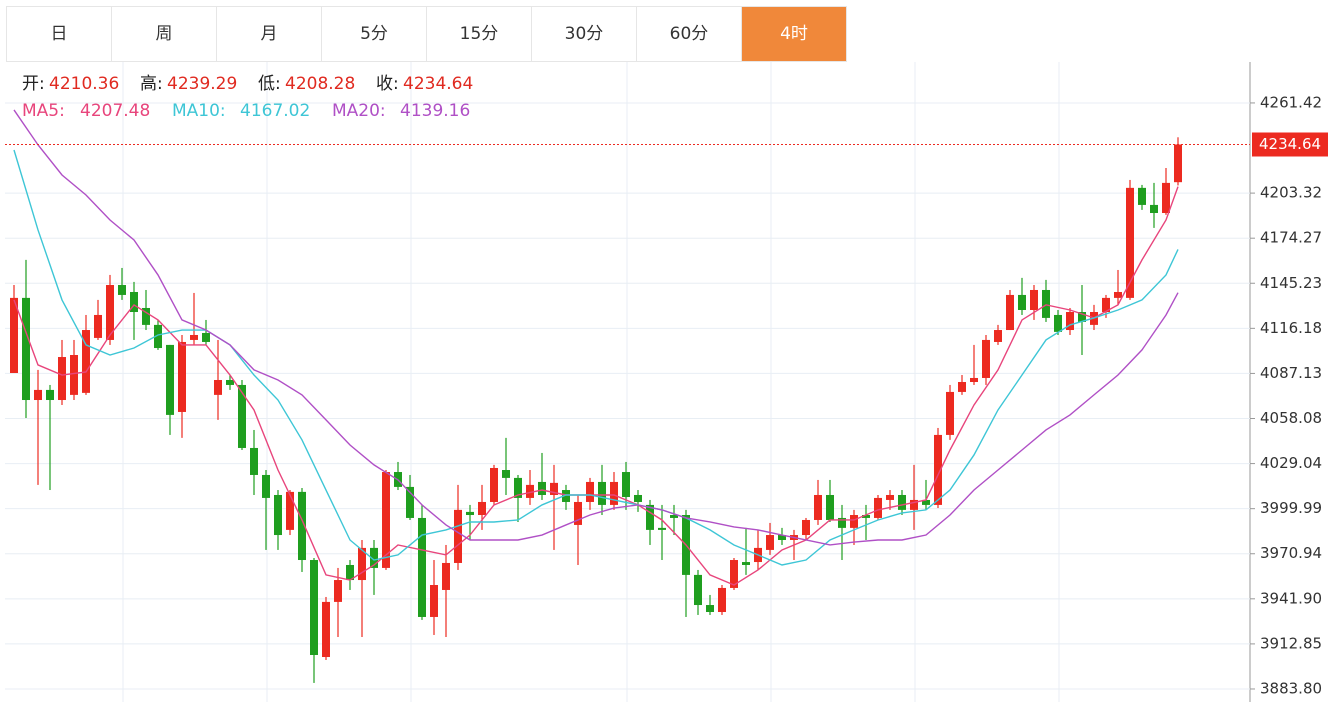  I want to click on period-tab: 月, so click(269, 34).